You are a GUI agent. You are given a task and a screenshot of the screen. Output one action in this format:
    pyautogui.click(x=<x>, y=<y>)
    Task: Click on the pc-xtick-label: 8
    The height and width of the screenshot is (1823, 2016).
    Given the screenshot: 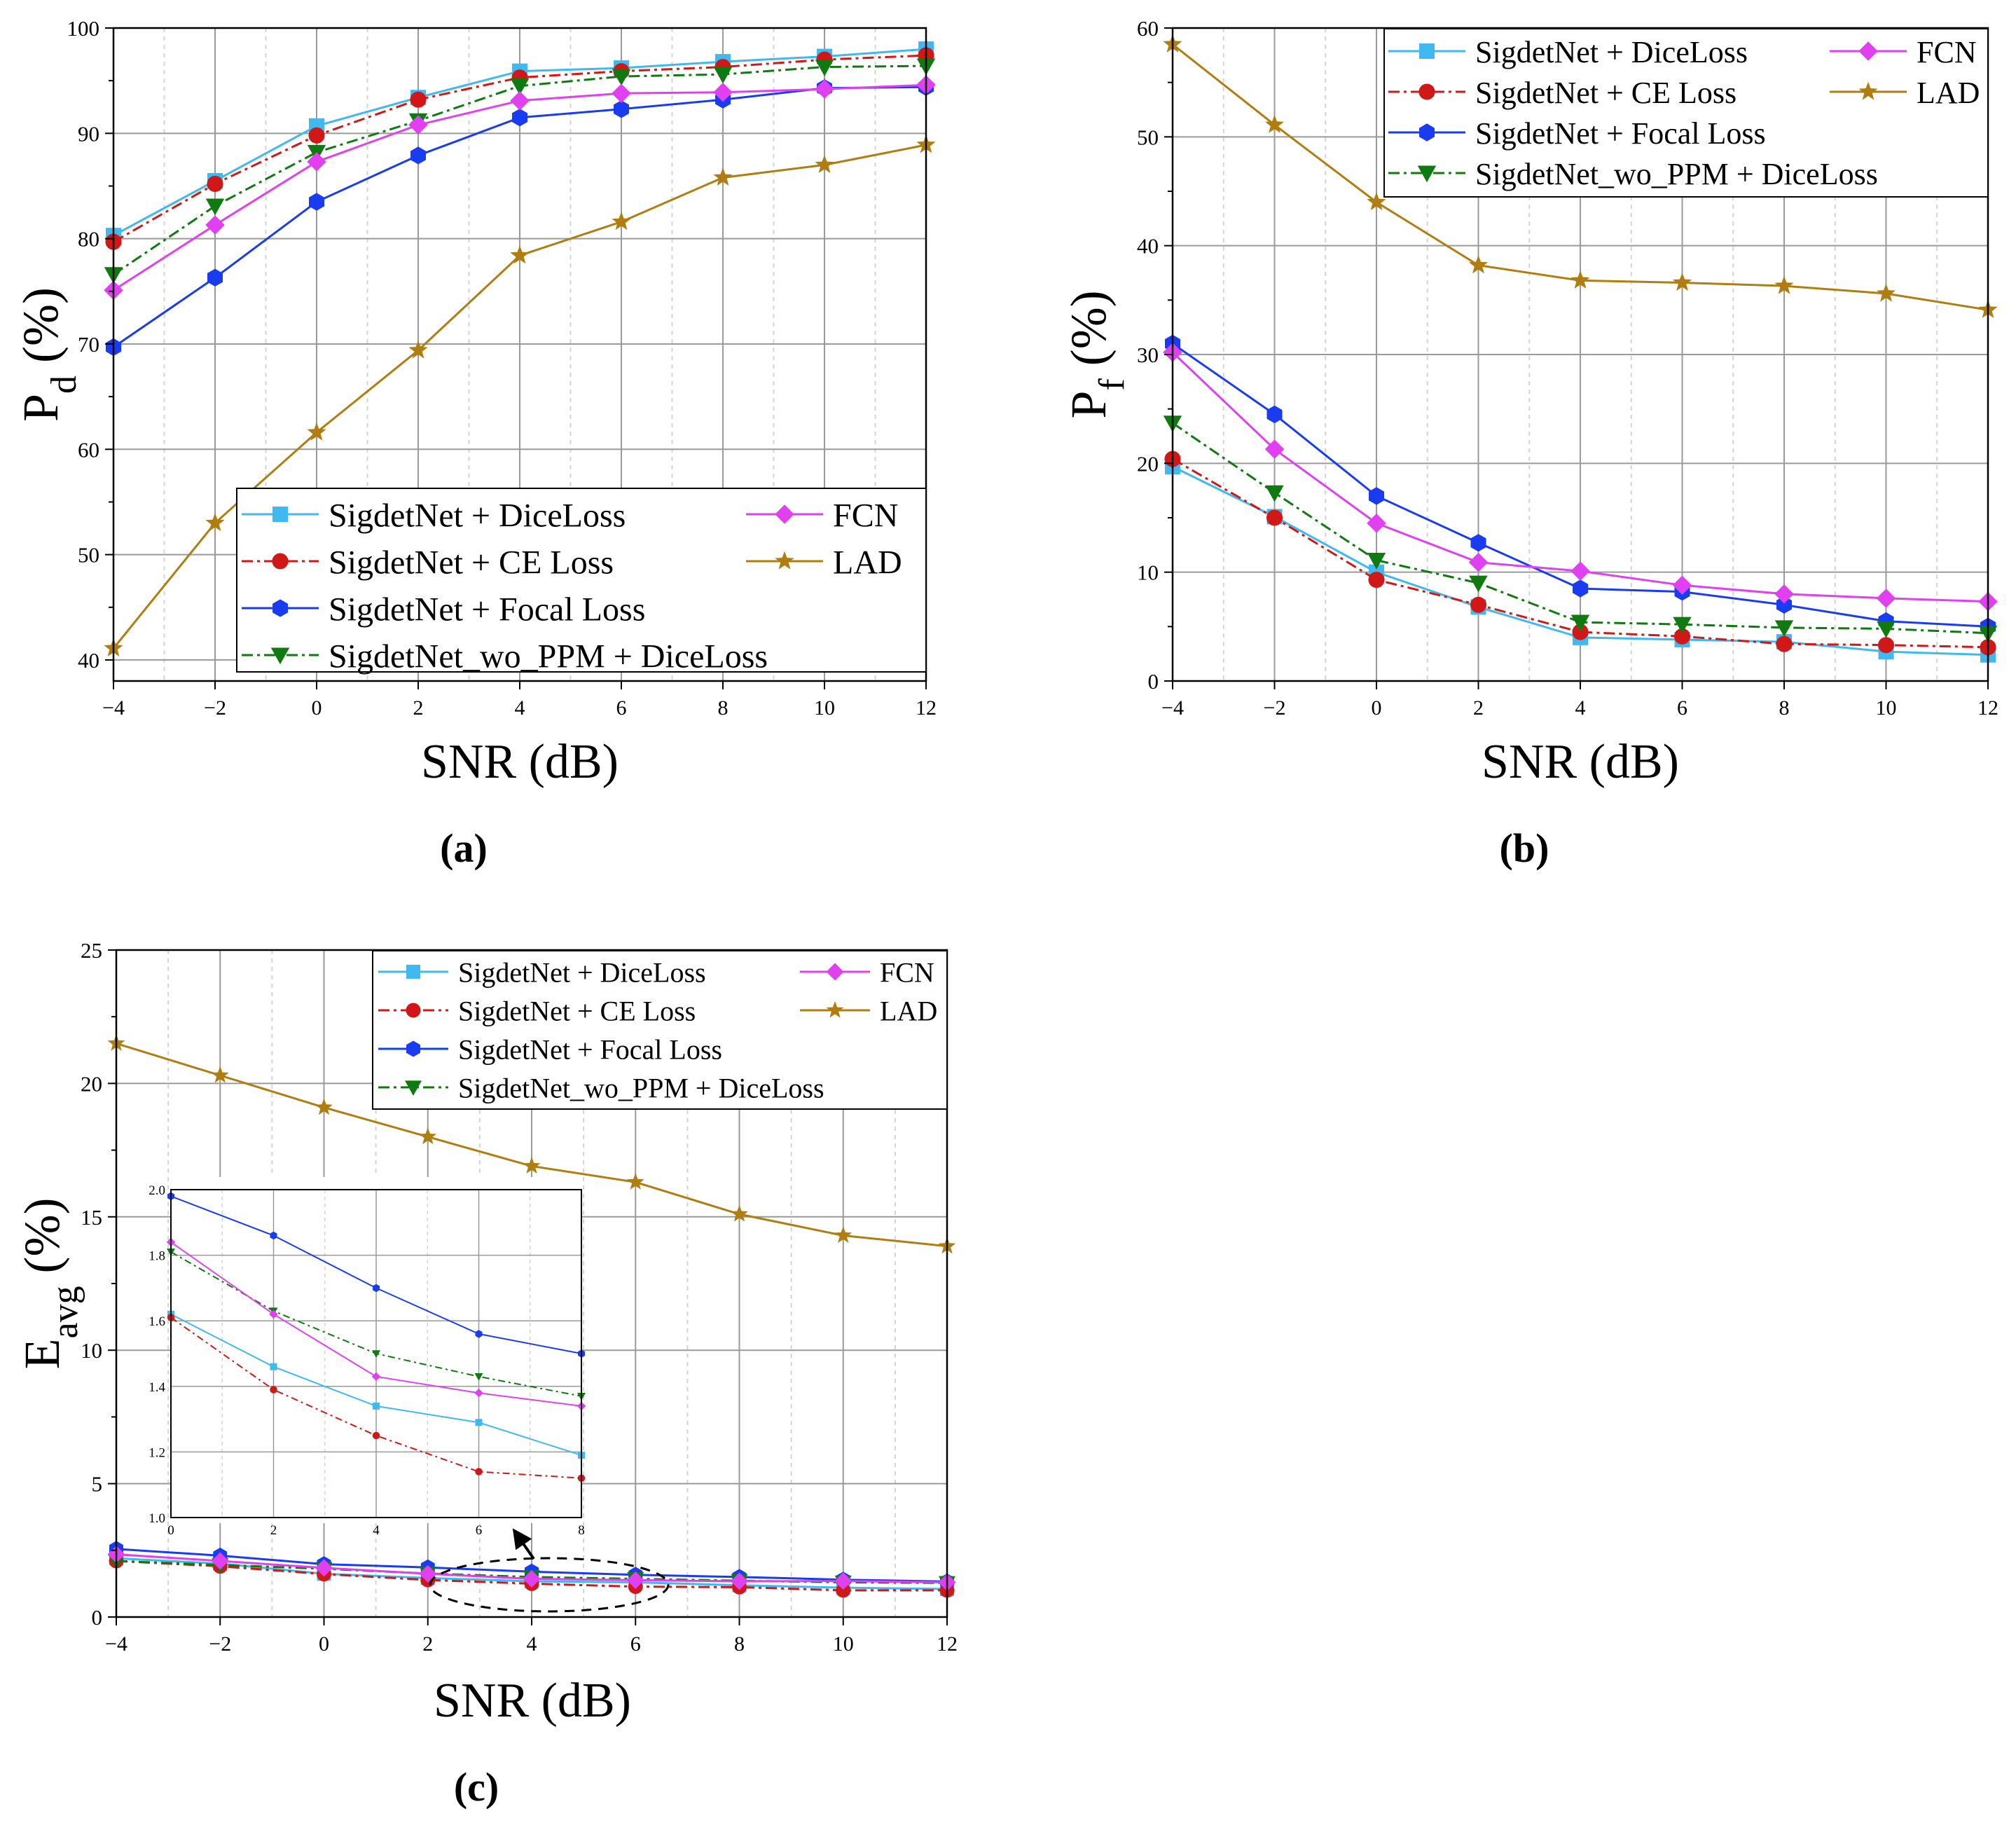 What is the action you would take?
    pyautogui.click(x=739, y=1644)
    